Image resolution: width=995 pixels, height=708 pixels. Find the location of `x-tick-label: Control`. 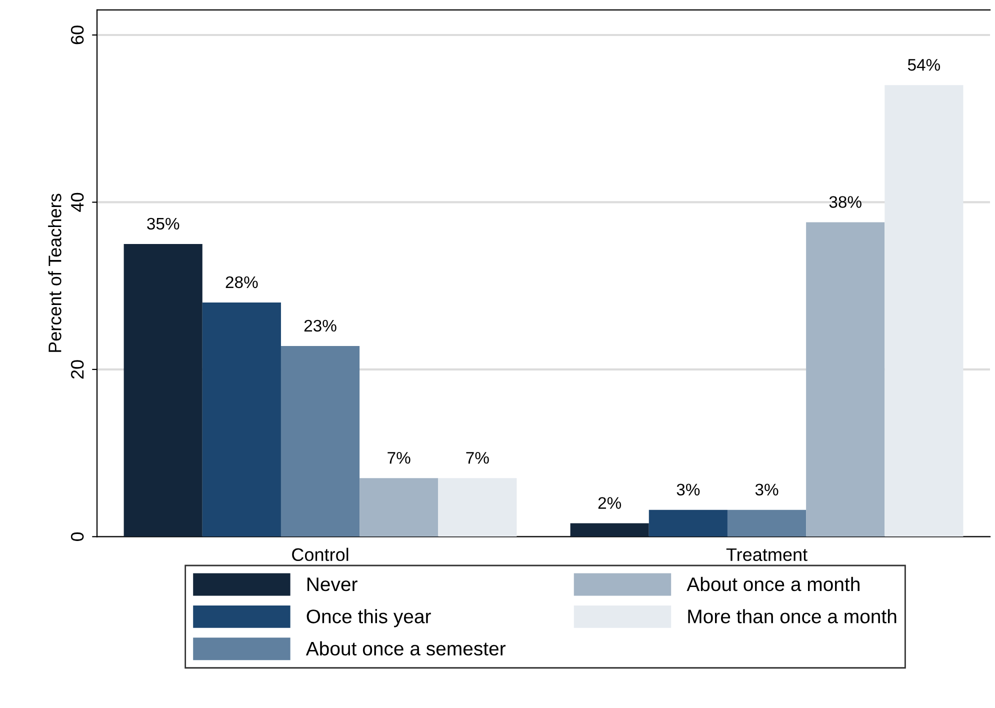

x-tick-label: Control is located at coordinates (320, 555).